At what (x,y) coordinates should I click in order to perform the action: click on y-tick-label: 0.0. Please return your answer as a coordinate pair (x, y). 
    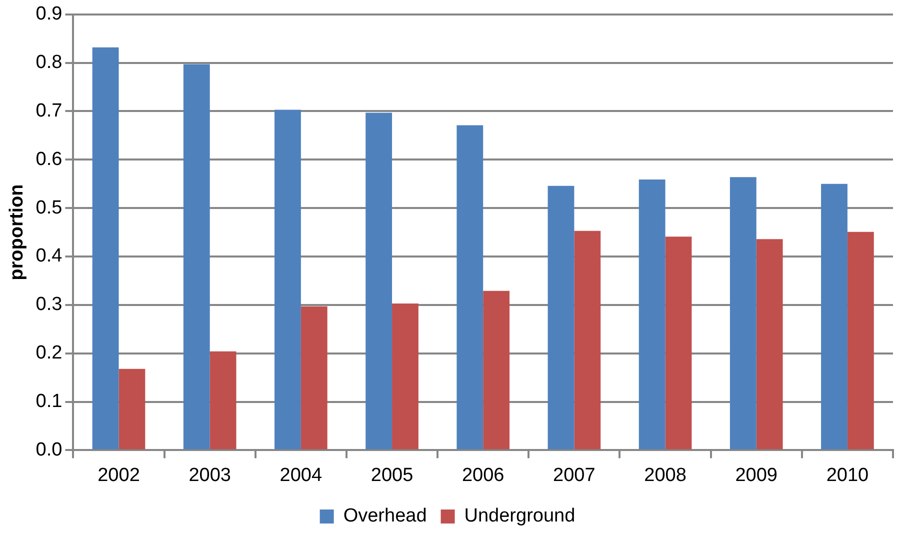
    Looking at the image, I should click on (49, 449).